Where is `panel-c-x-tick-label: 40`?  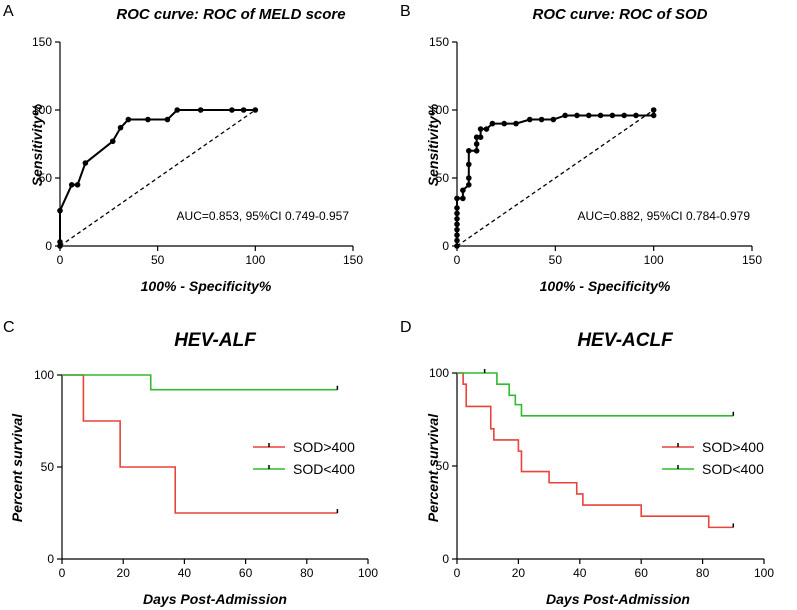
panel-c-x-tick-label: 40 is located at coordinates (185, 573).